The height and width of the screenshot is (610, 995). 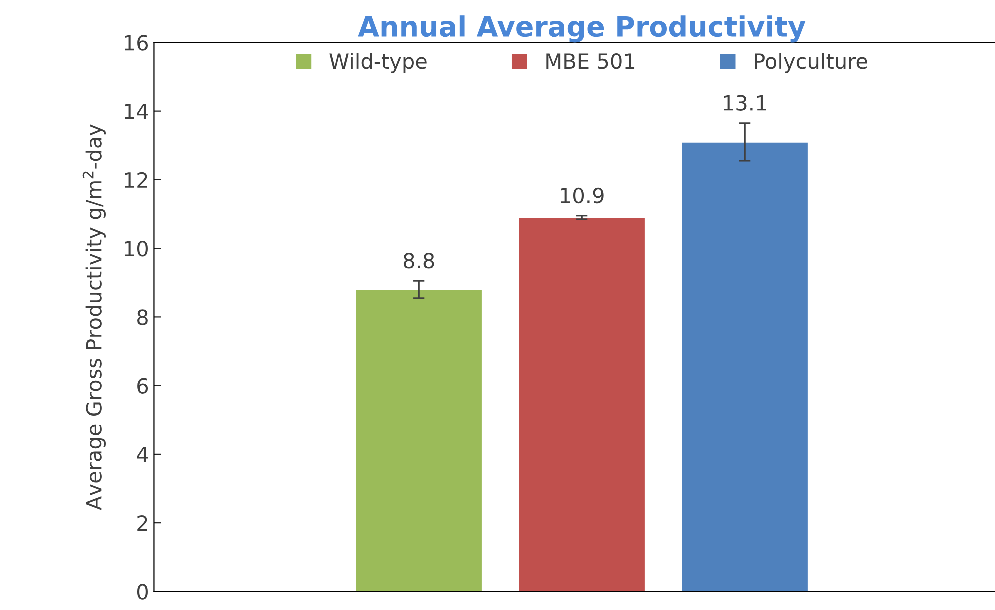 What do you see at coordinates (590, 61) in the screenshot?
I see `legend-label: MBE 501` at bounding box center [590, 61].